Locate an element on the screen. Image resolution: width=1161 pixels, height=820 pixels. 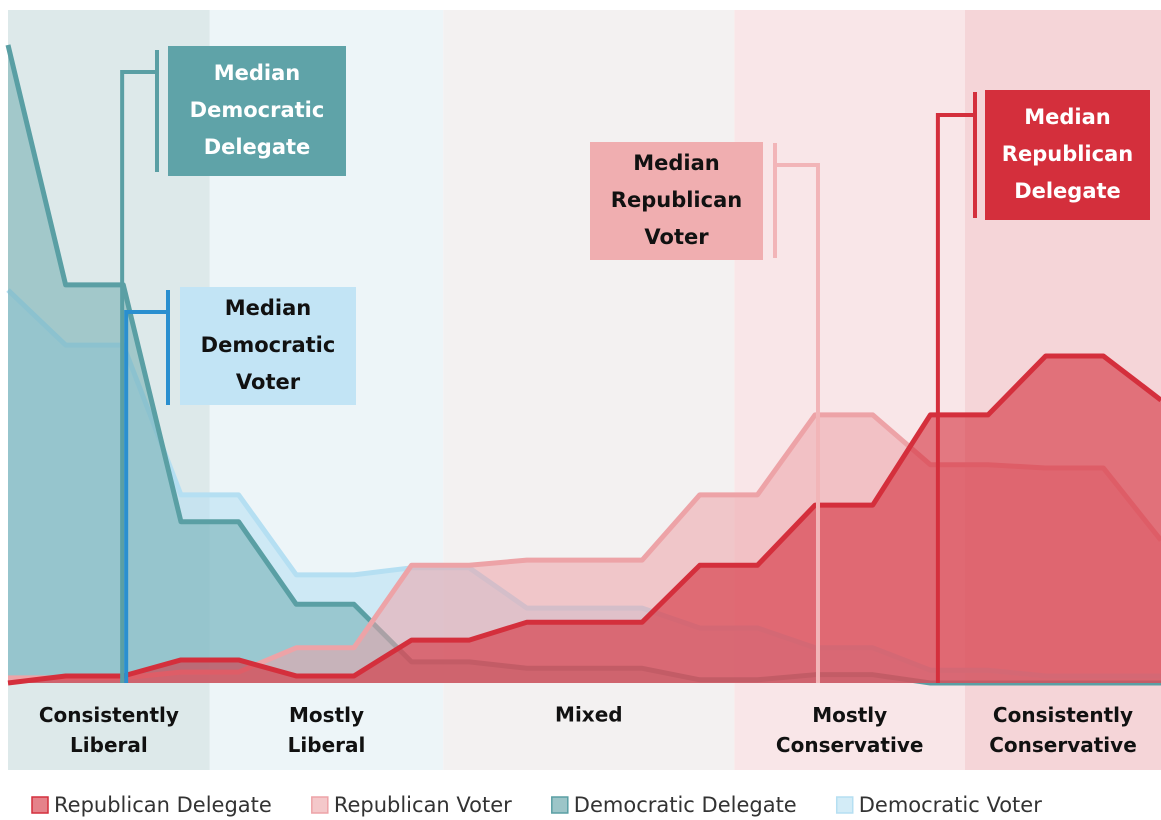
region-label: Mostly Conservative is located at coordinates (850, 730).